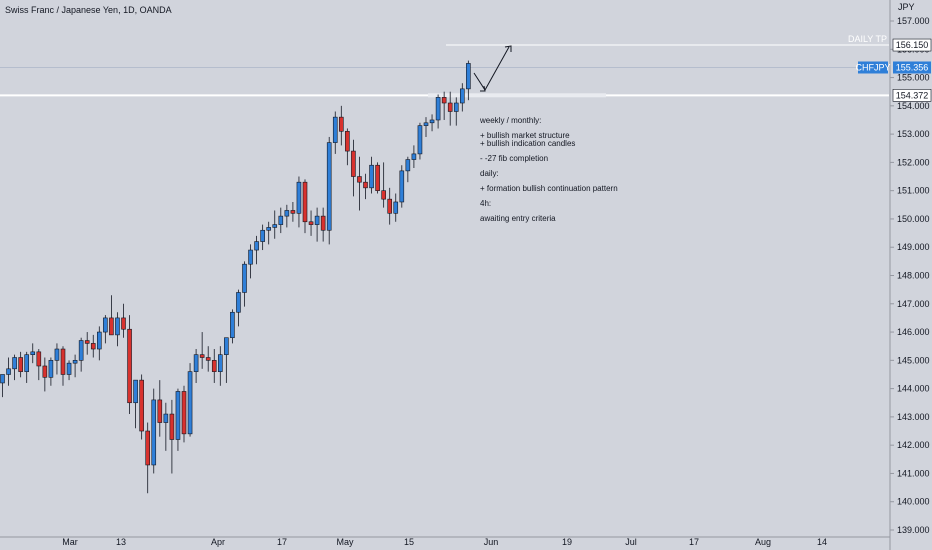 The width and height of the screenshot is (932, 550). What do you see at coordinates (912, 95) in the screenshot?
I see `support-price-tag` at bounding box center [912, 95].